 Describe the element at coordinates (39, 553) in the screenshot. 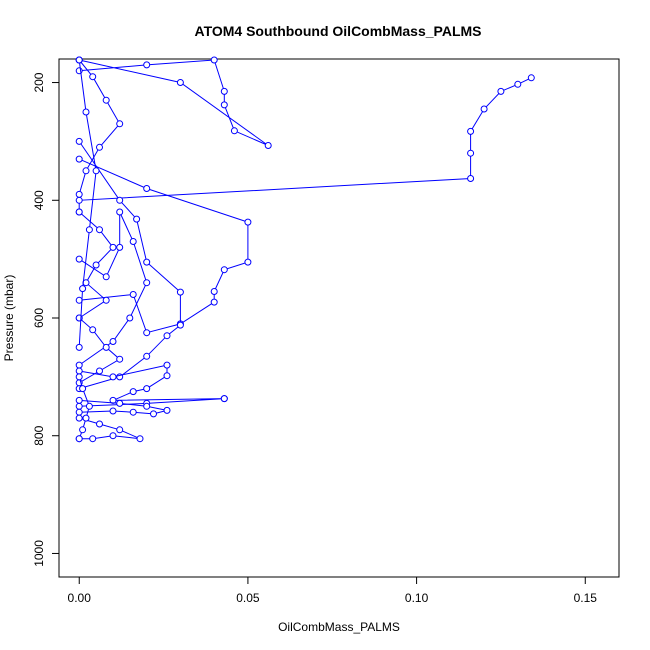

I see `y-tick-label: 1000` at that location.